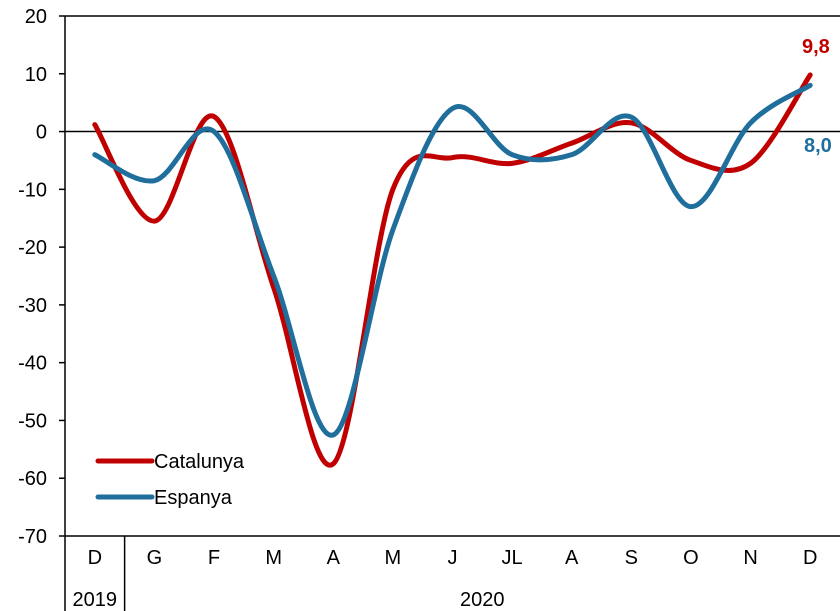 The width and height of the screenshot is (840, 611). I want to click on y-tick-label: -70, so click(32, 537).